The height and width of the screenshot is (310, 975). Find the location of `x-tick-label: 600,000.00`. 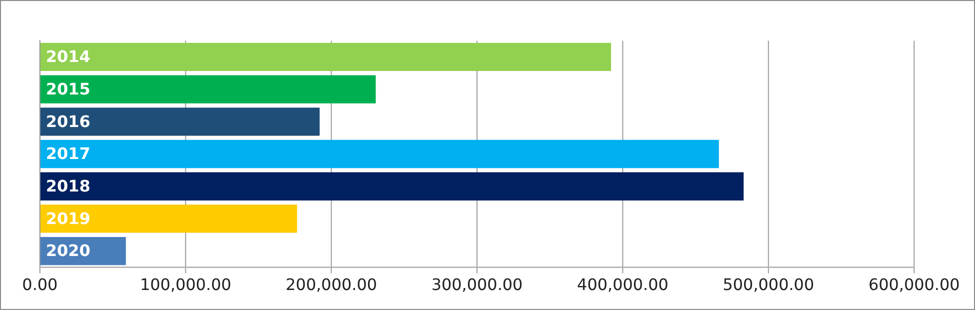

x-tick-label: 600,000.00 is located at coordinates (914, 284).